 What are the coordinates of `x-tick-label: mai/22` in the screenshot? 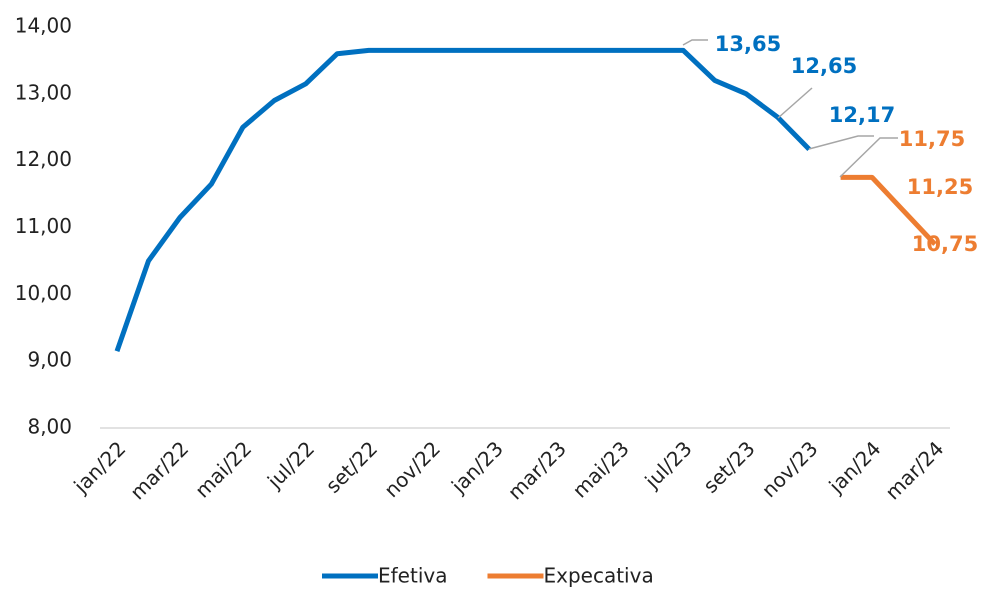 It's located at (223, 469).